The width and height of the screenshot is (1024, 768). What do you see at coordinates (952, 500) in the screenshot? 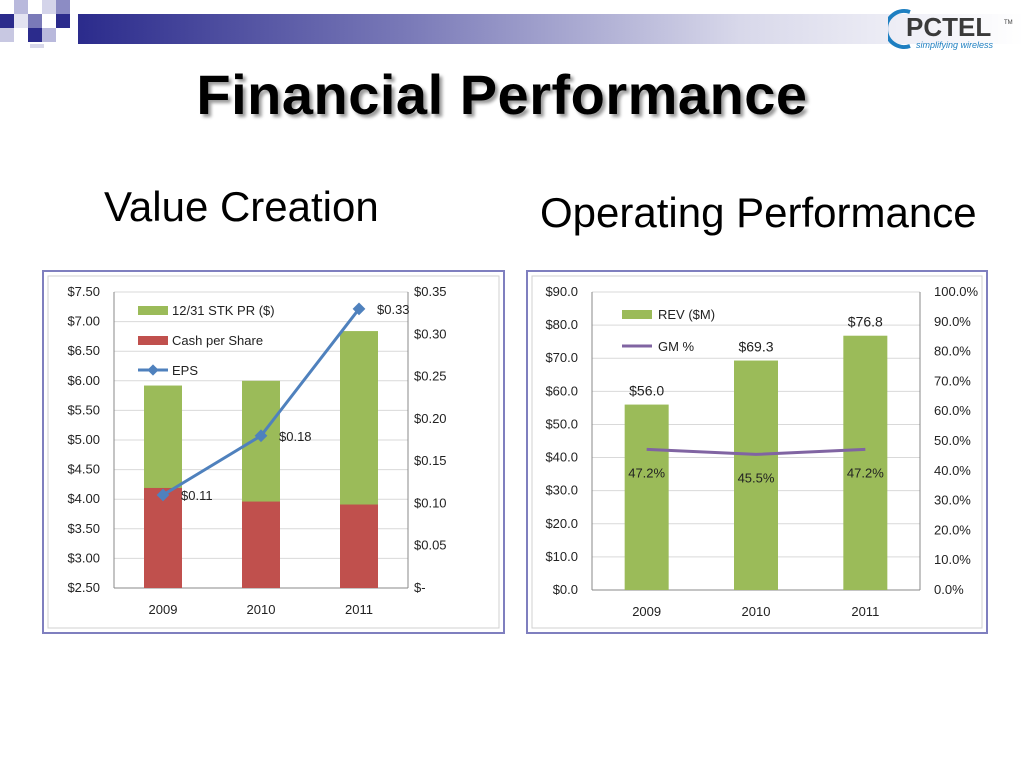
I see `y2-tick-label: 30.0%` at bounding box center [952, 500].